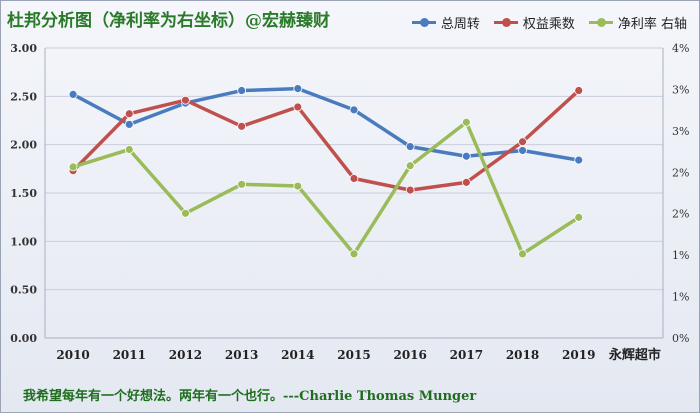  What do you see at coordinates (23, 241) in the screenshot?
I see `left-tick-label: 1.00` at bounding box center [23, 241].